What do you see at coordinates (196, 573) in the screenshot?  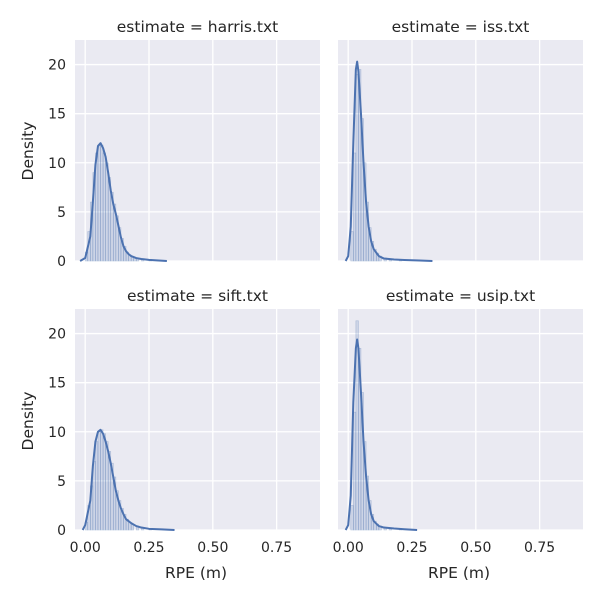 I see `x-axis-label-left: RPE (m)` at bounding box center [196, 573].